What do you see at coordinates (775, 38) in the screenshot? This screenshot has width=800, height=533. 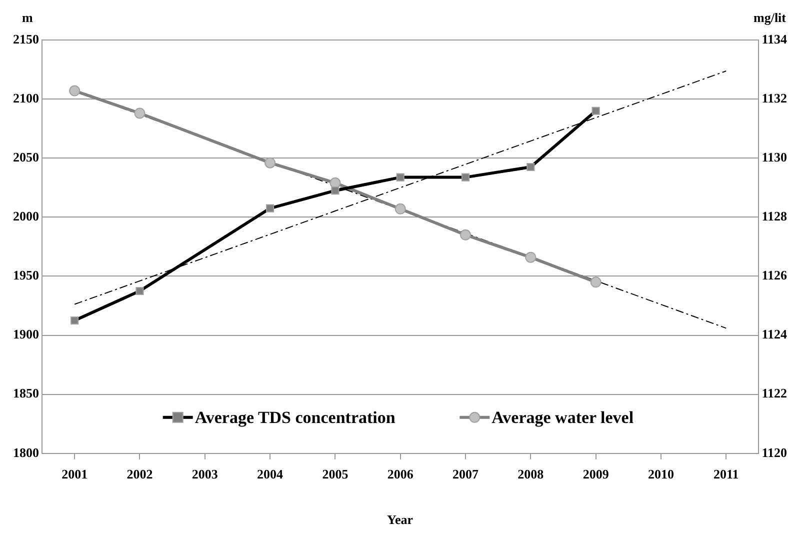 I see `y2-tick-label: 1134` at bounding box center [775, 38].